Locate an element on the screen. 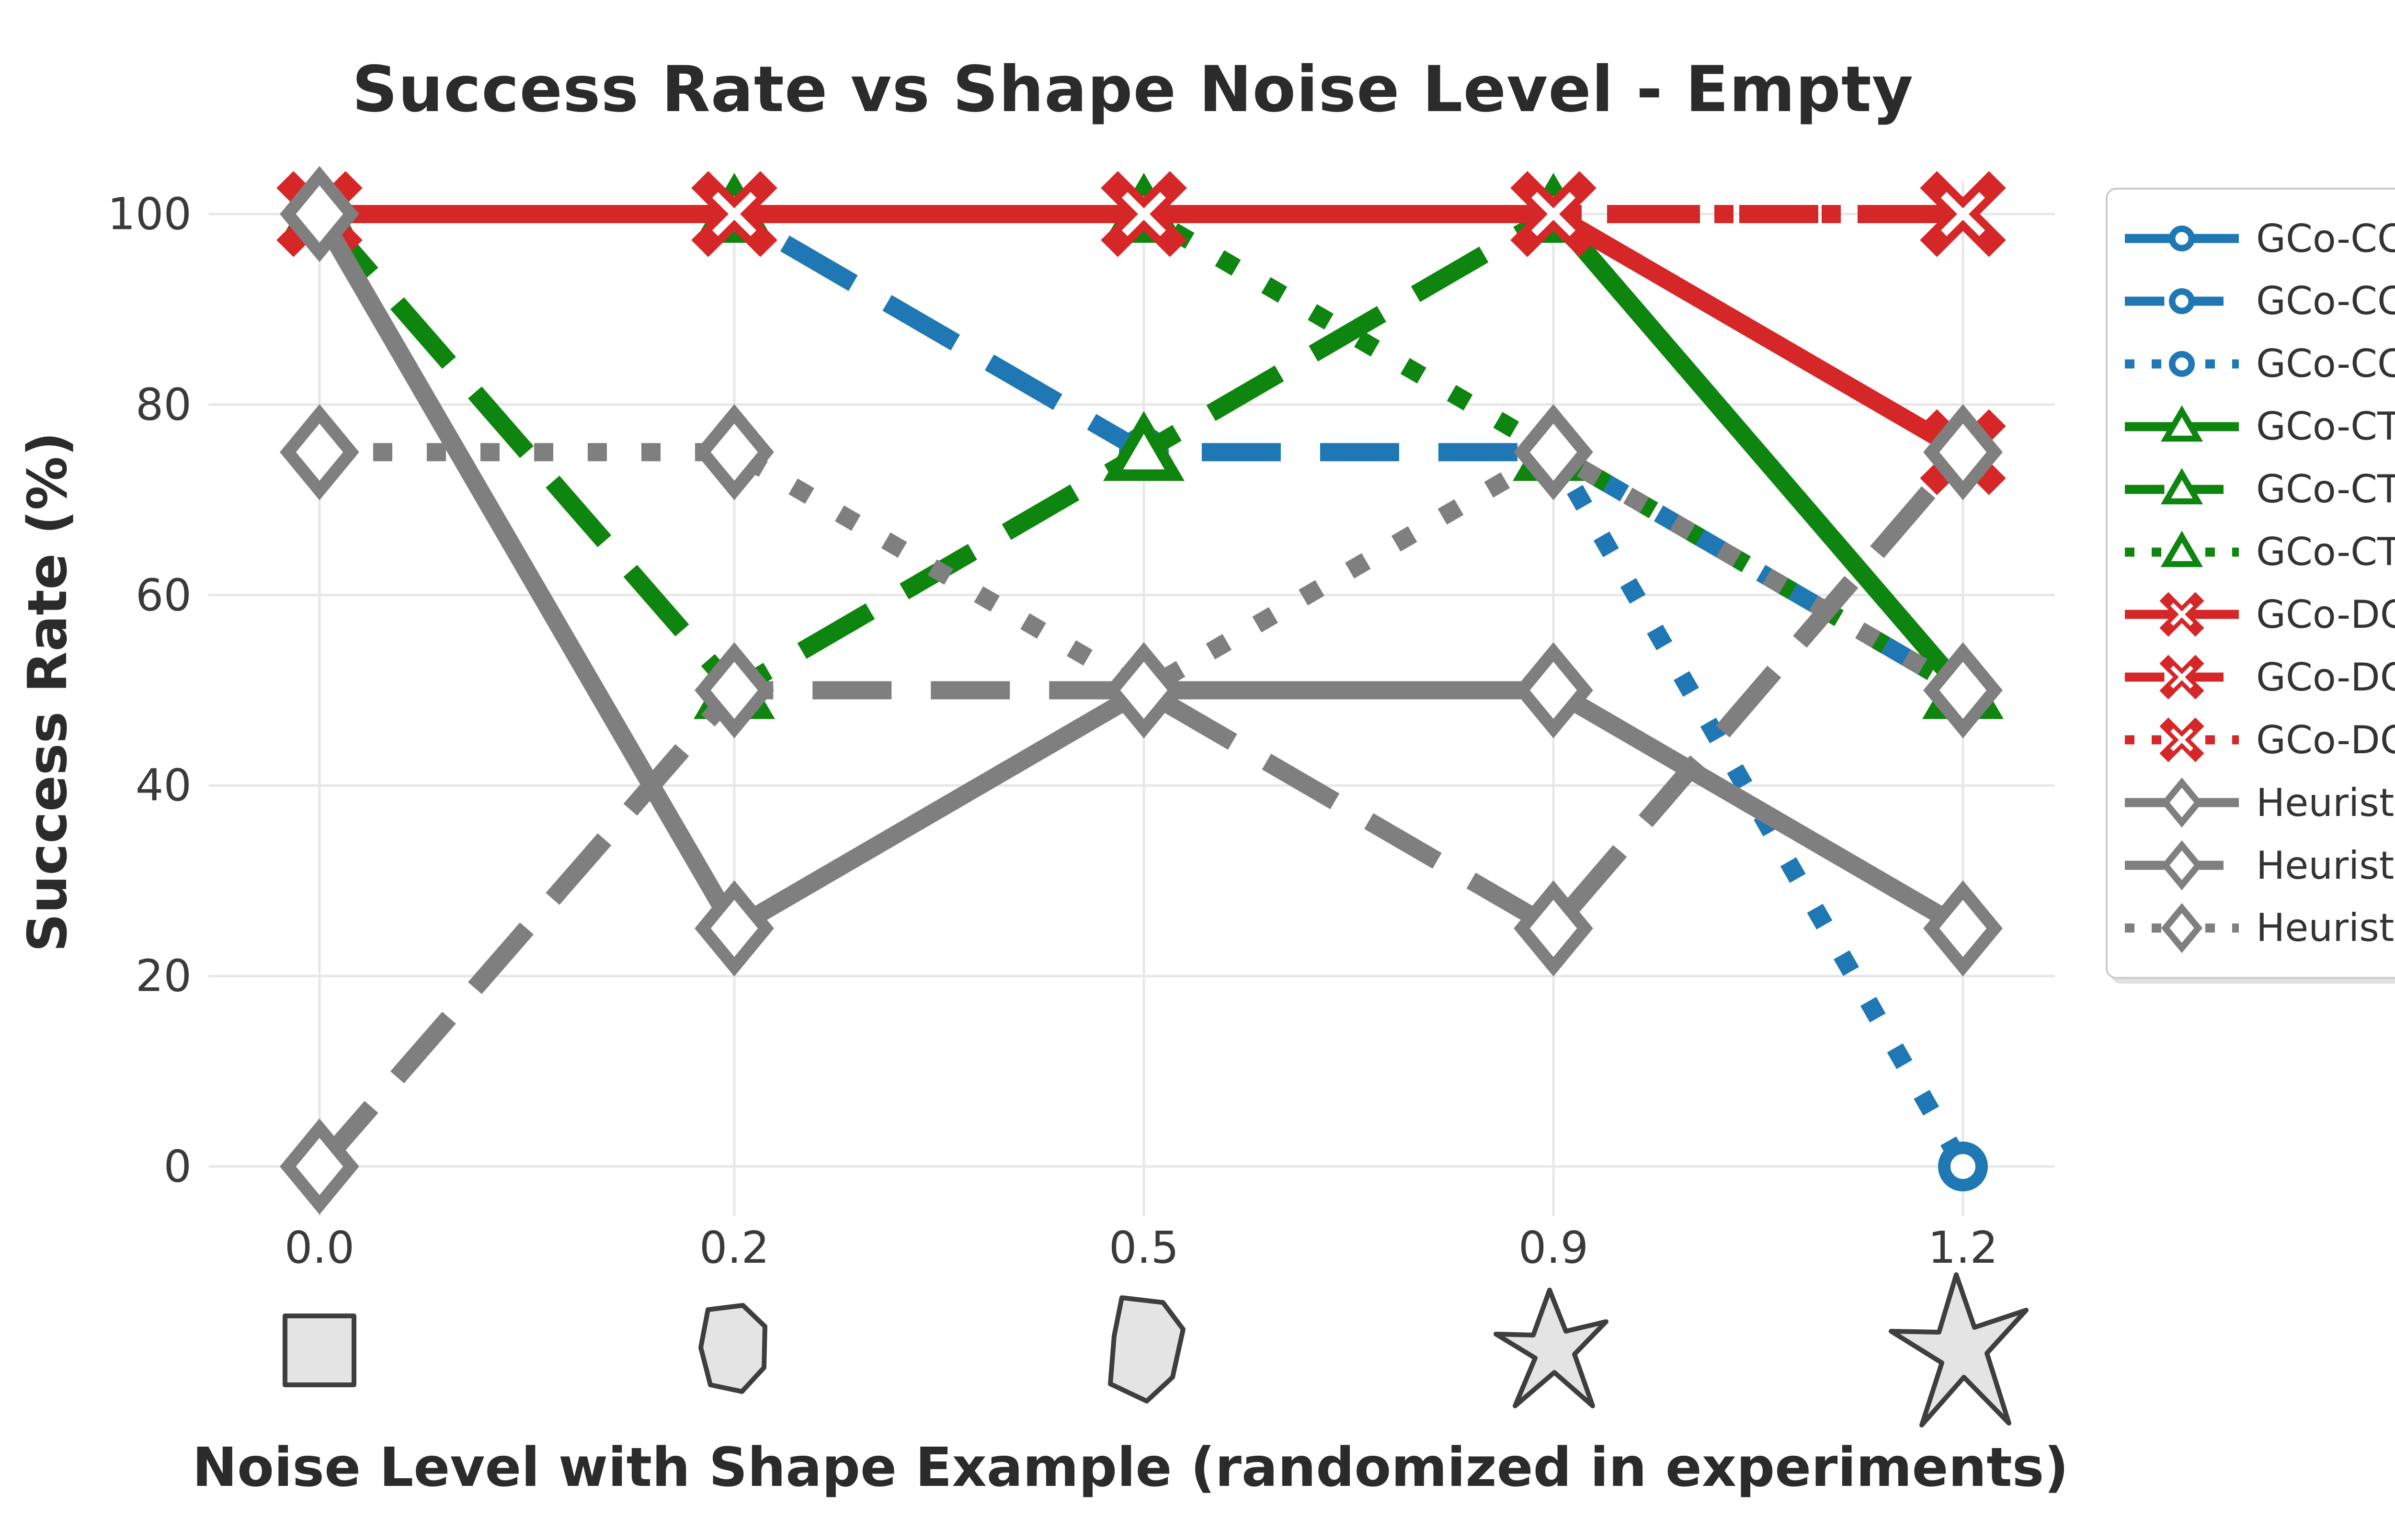 This screenshot has width=2395, height=1540. legend-item-GCo-CT-3: GCo-CT-3 is located at coordinates (2258, 426).